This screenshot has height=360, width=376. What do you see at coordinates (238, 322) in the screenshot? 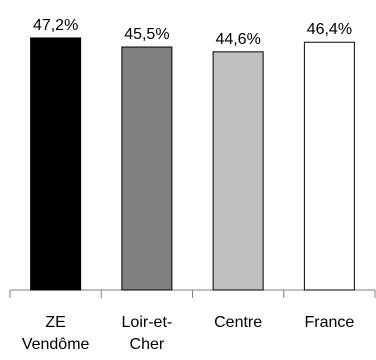
I see `x-tick-label: Centre` at bounding box center [238, 322].